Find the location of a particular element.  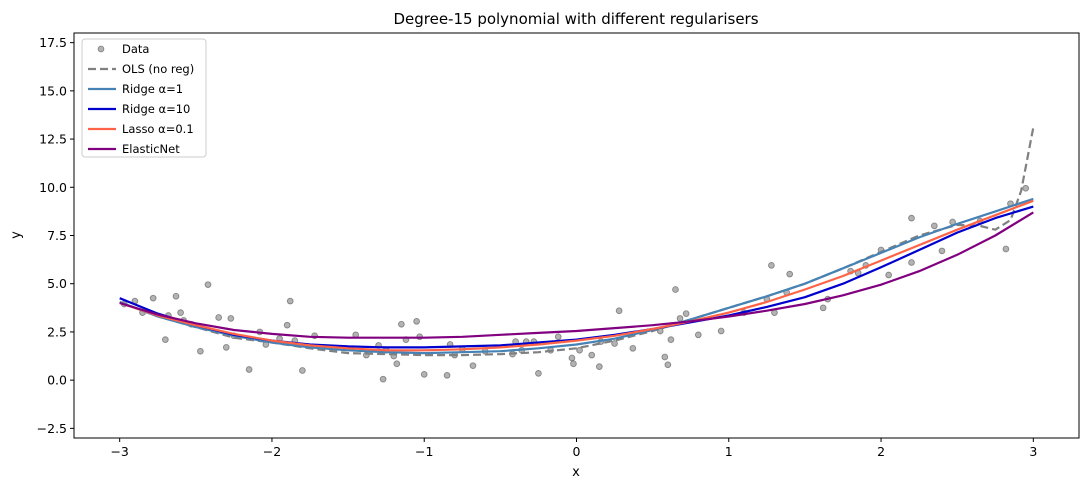

y-tick-label: 17.5 is located at coordinates (53, 42).